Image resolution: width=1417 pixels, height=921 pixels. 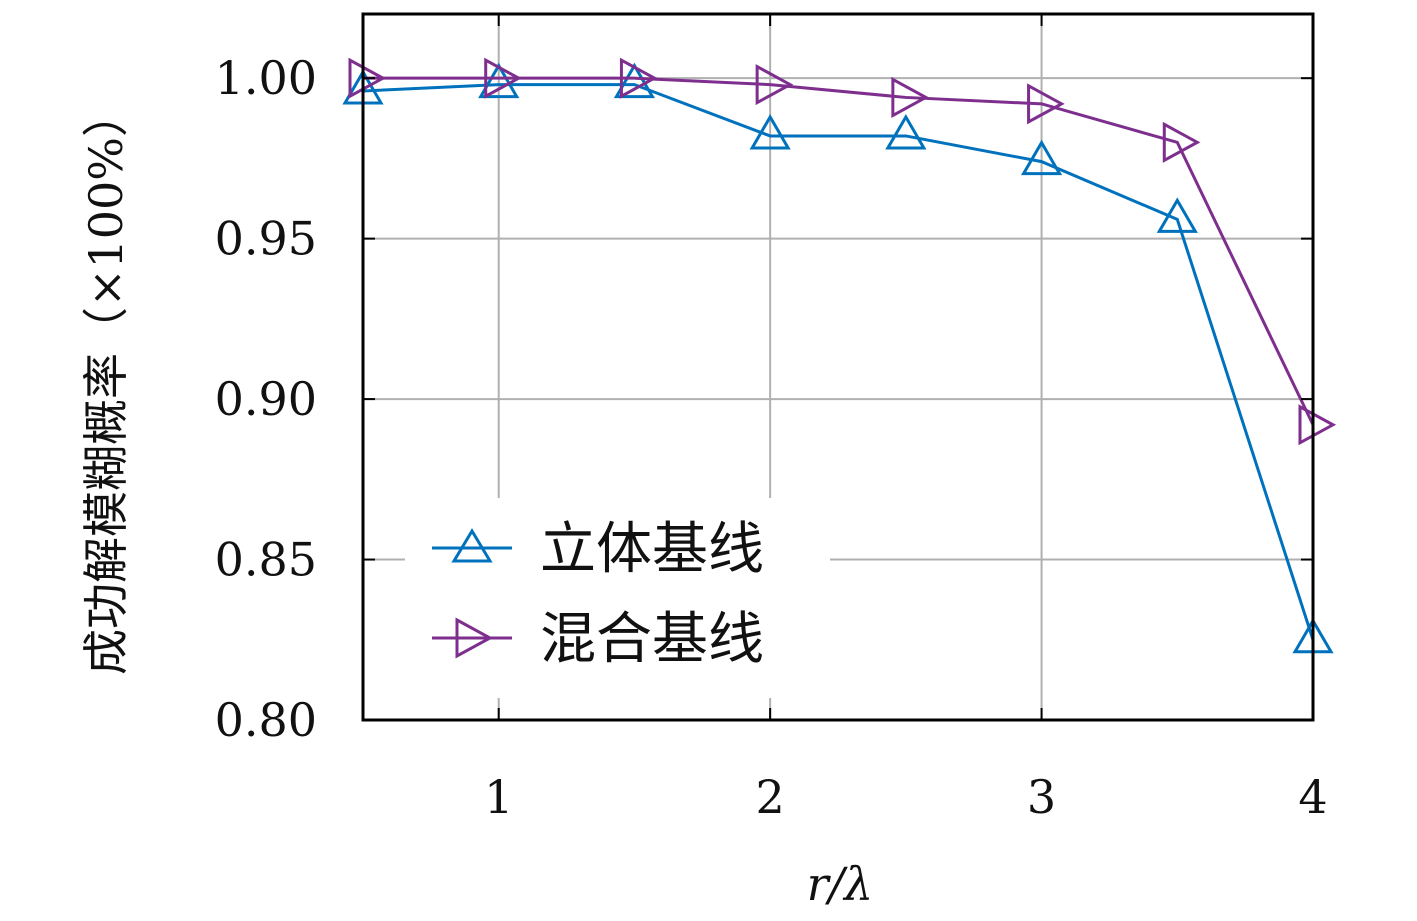 I want to click on y-axis-label: 成功解模糊概率（×100%）, so click(x=106, y=383).